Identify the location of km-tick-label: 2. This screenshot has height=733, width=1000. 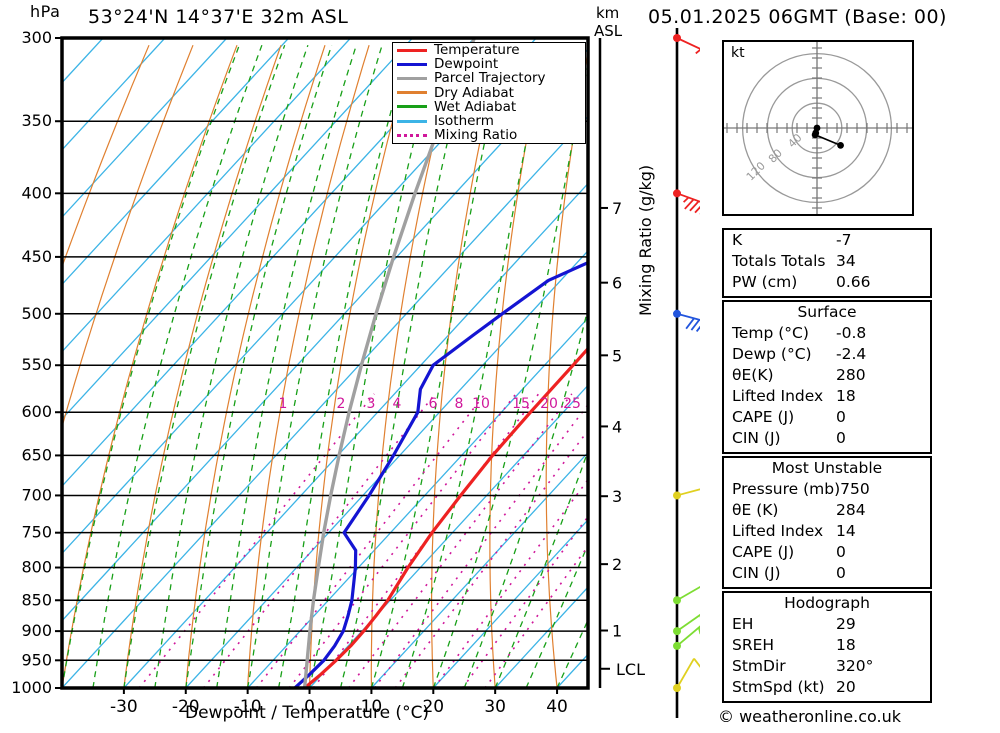
(617, 564).